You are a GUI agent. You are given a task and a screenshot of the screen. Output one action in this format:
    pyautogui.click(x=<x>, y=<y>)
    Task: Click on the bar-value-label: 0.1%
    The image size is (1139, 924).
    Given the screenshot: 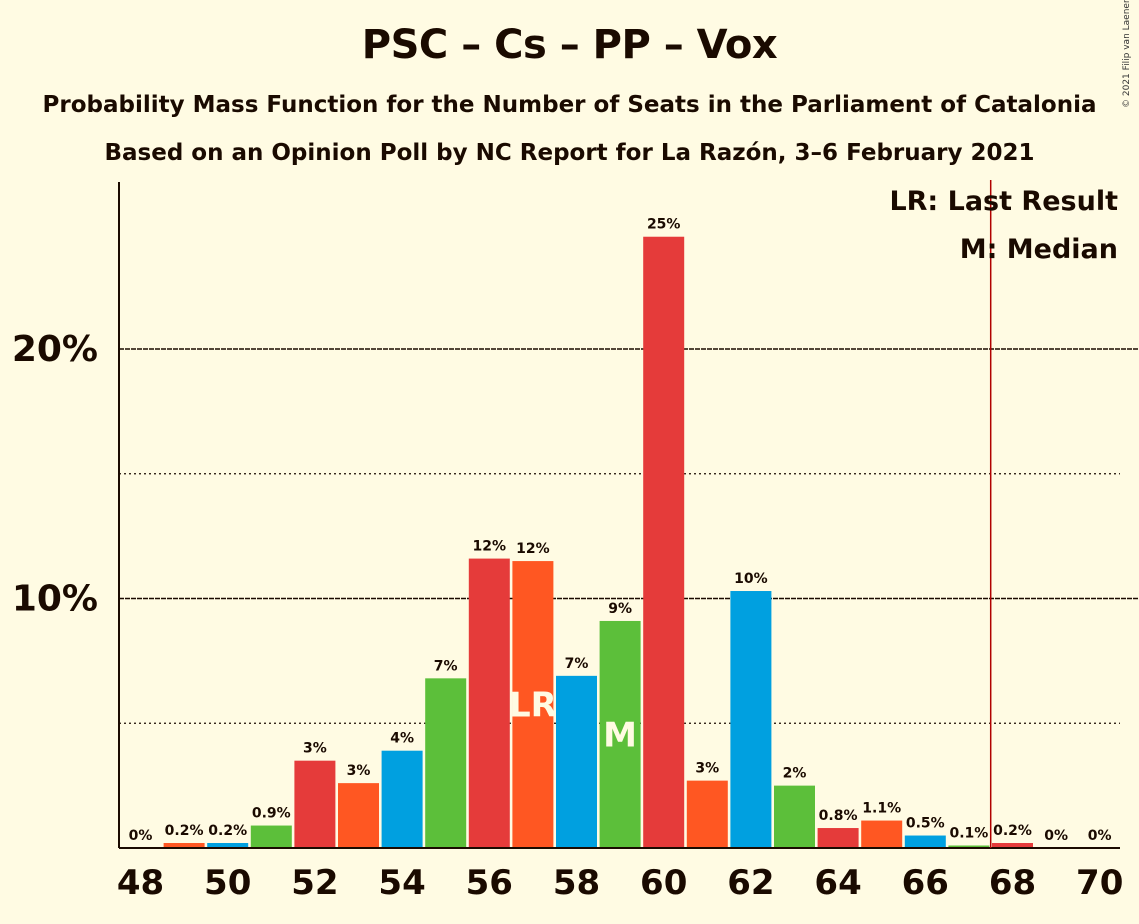 What is the action you would take?
    pyautogui.click(x=968, y=834)
    